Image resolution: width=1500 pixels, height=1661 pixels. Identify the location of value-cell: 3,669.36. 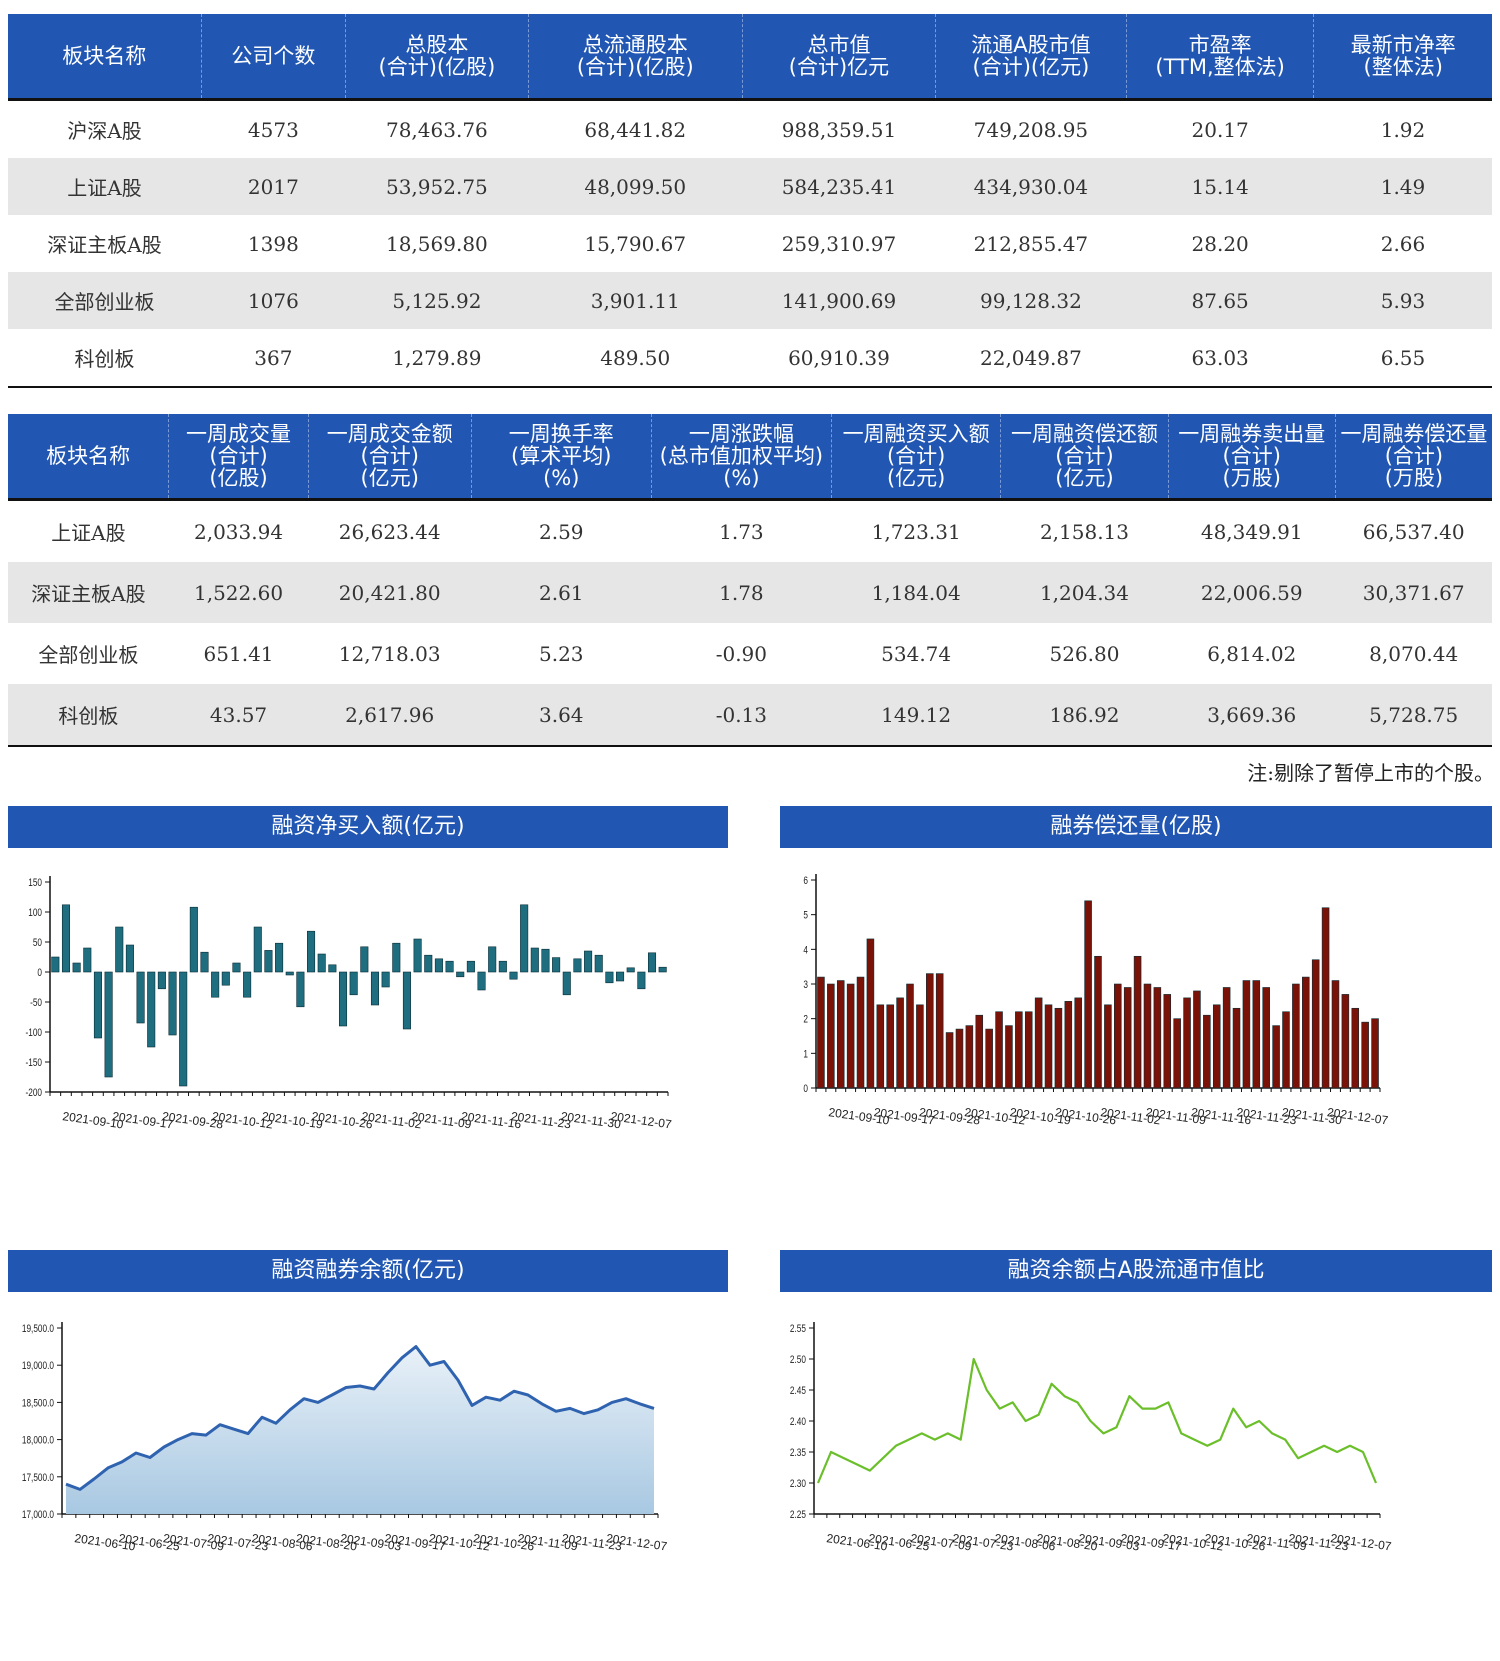
(1252, 715).